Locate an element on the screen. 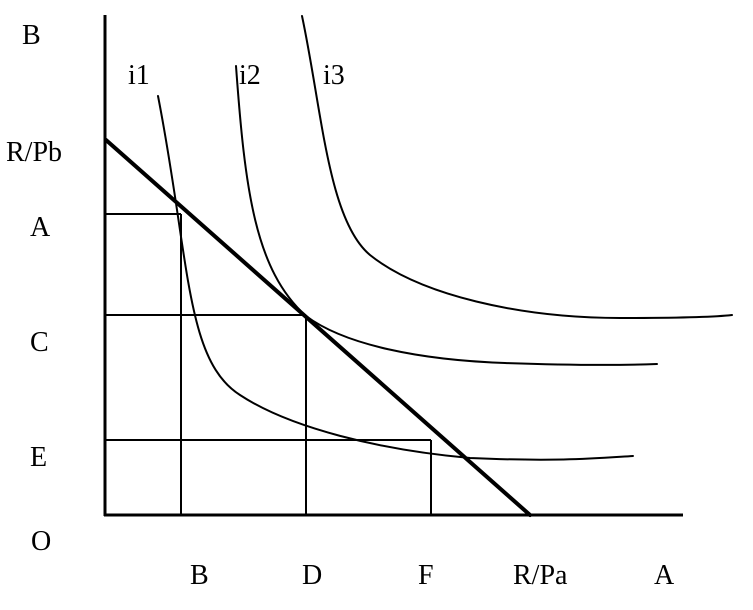  x-label-d: D is located at coordinates (312, 575).